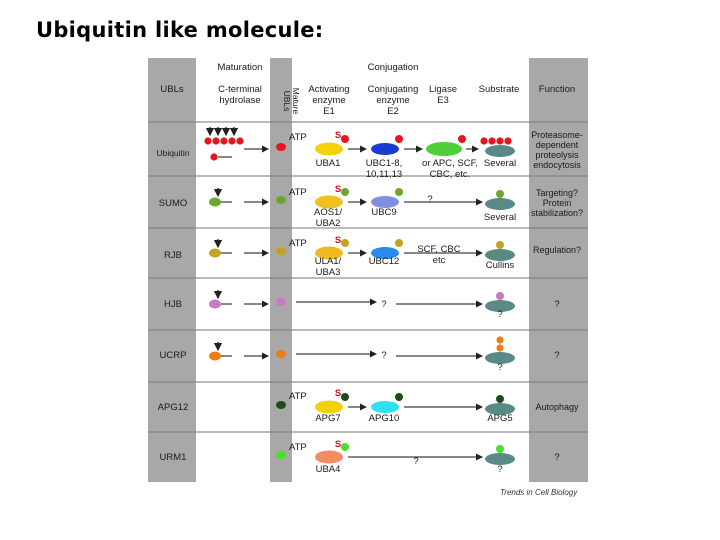 The width and height of the screenshot is (720, 540). I want to click on ubl-on-e3, so click(462, 139).